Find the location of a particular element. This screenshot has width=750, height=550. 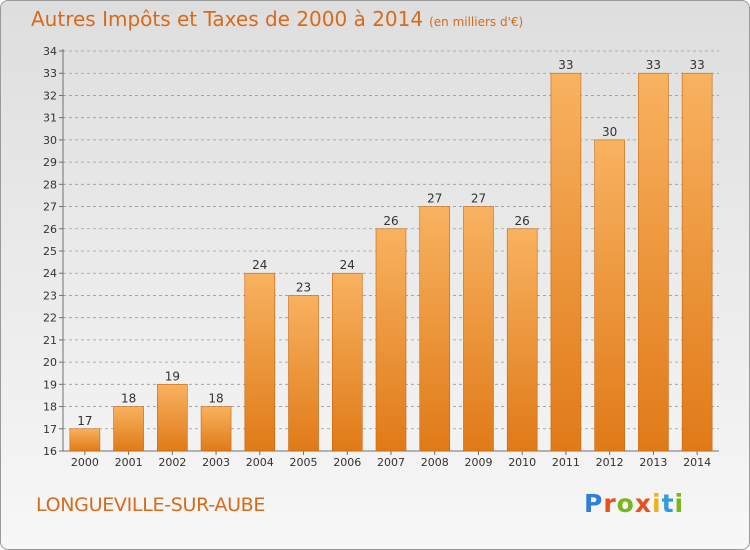

y-tick-label: 19 is located at coordinates (50, 384).